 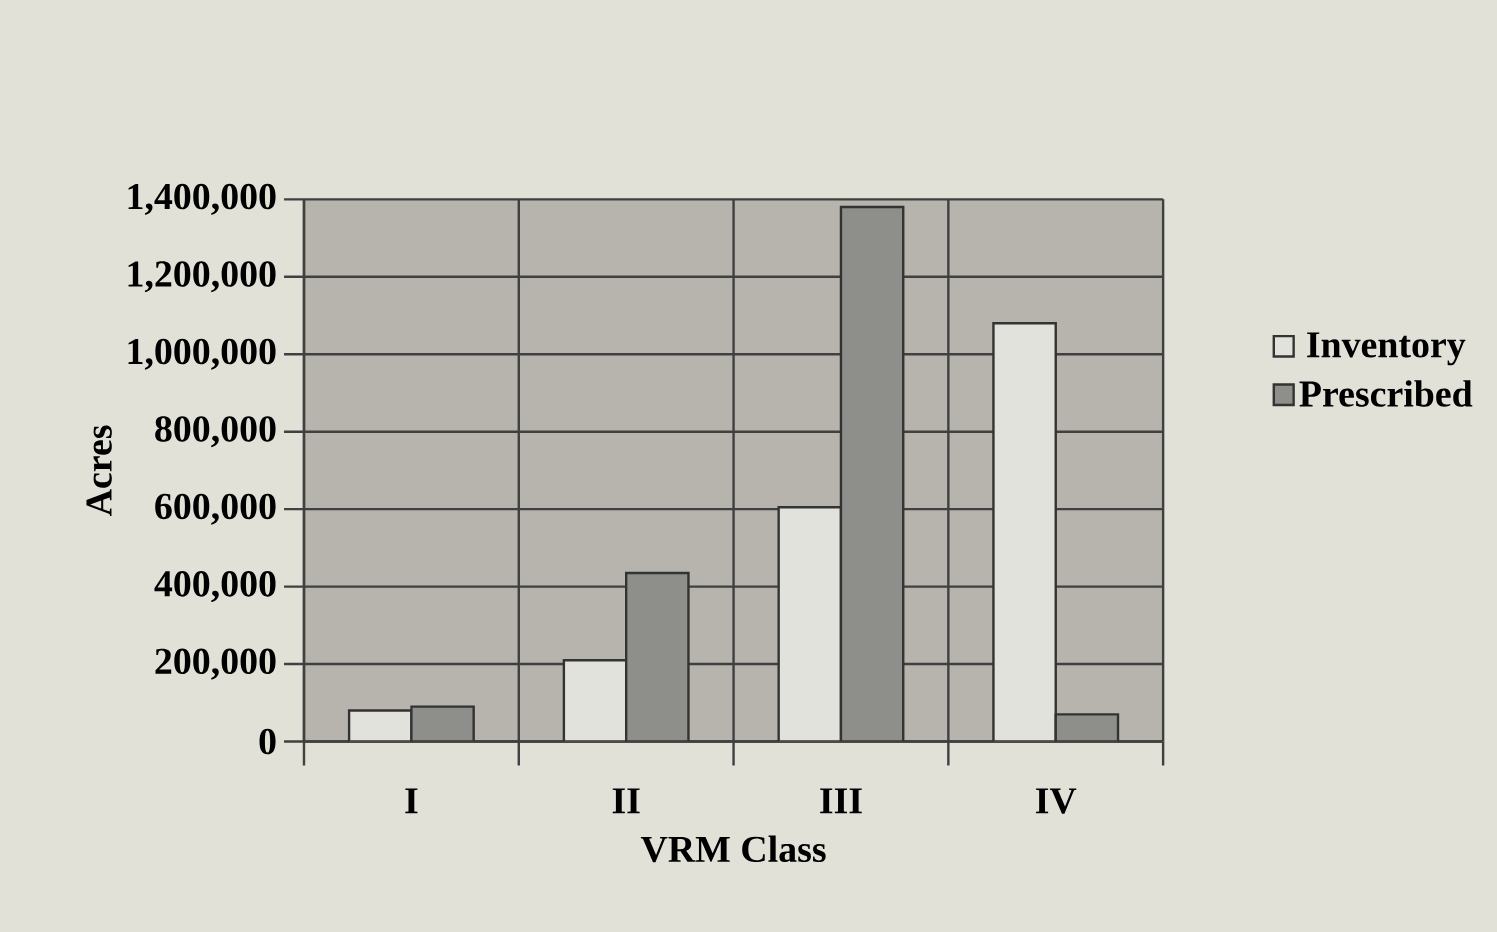 I want to click on x-tick-label: I, so click(x=411, y=801).